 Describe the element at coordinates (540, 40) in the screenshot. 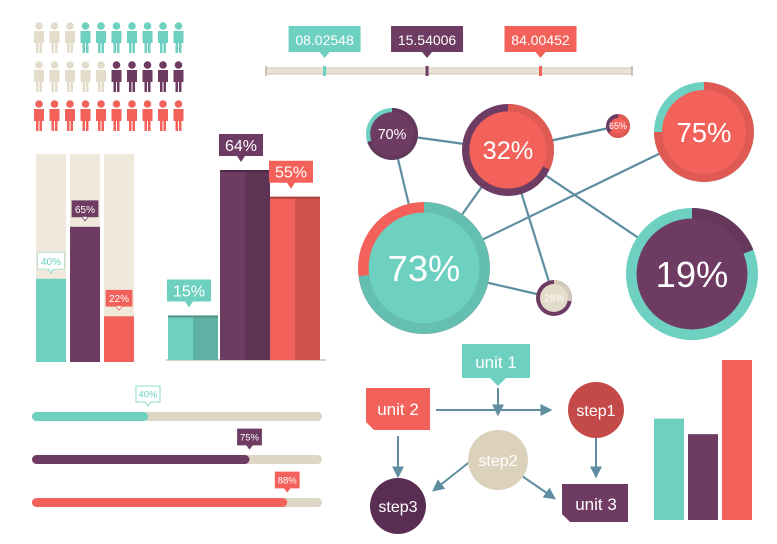

I see `timeline-marker-label: 84.00452` at that location.